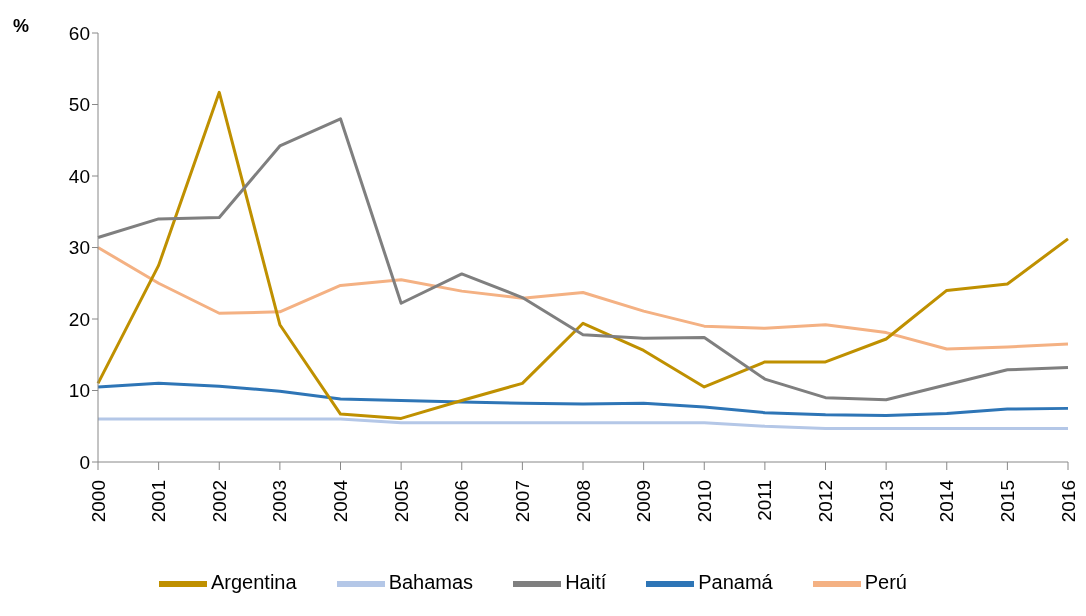 Image resolution: width=1086 pixels, height=616 pixels. I want to click on y-tick-label: 40, so click(79, 176).